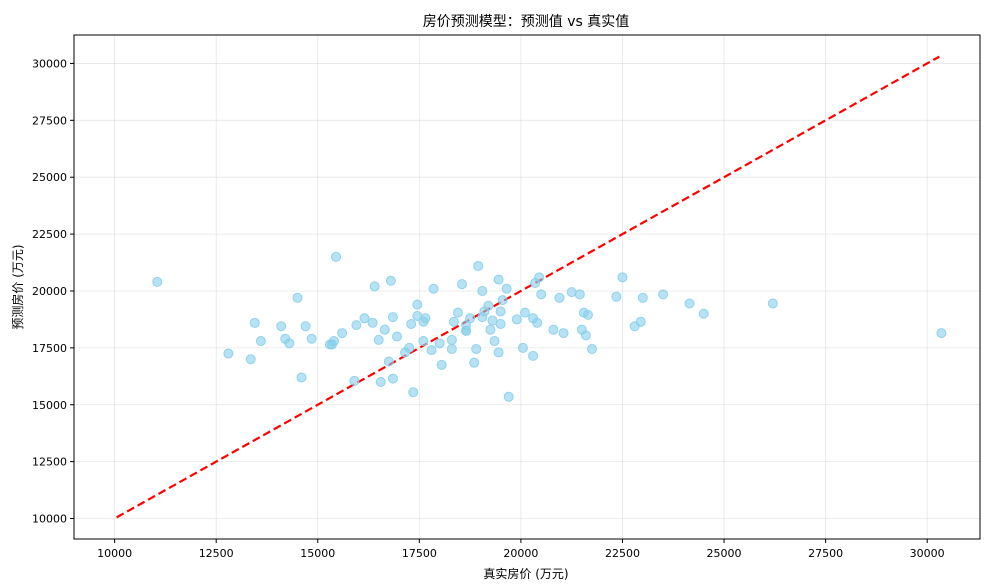  Describe the element at coordinates (49, 405) in the screenshot. I see `y-tick-label-2: 15000` at that location.